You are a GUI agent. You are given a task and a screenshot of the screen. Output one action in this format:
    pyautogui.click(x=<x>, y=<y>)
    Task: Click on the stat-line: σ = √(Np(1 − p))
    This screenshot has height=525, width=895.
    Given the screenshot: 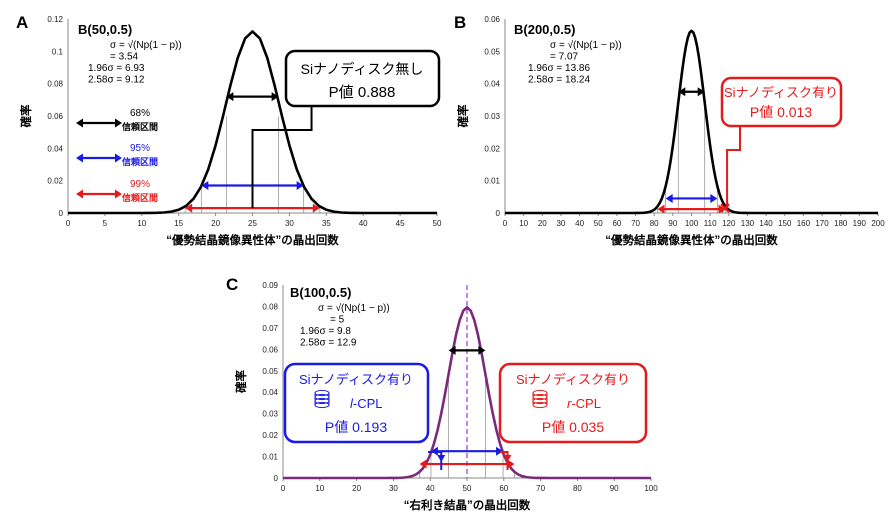 What is the action you would take?
    pyautogui.click(x=586, y=45)
    